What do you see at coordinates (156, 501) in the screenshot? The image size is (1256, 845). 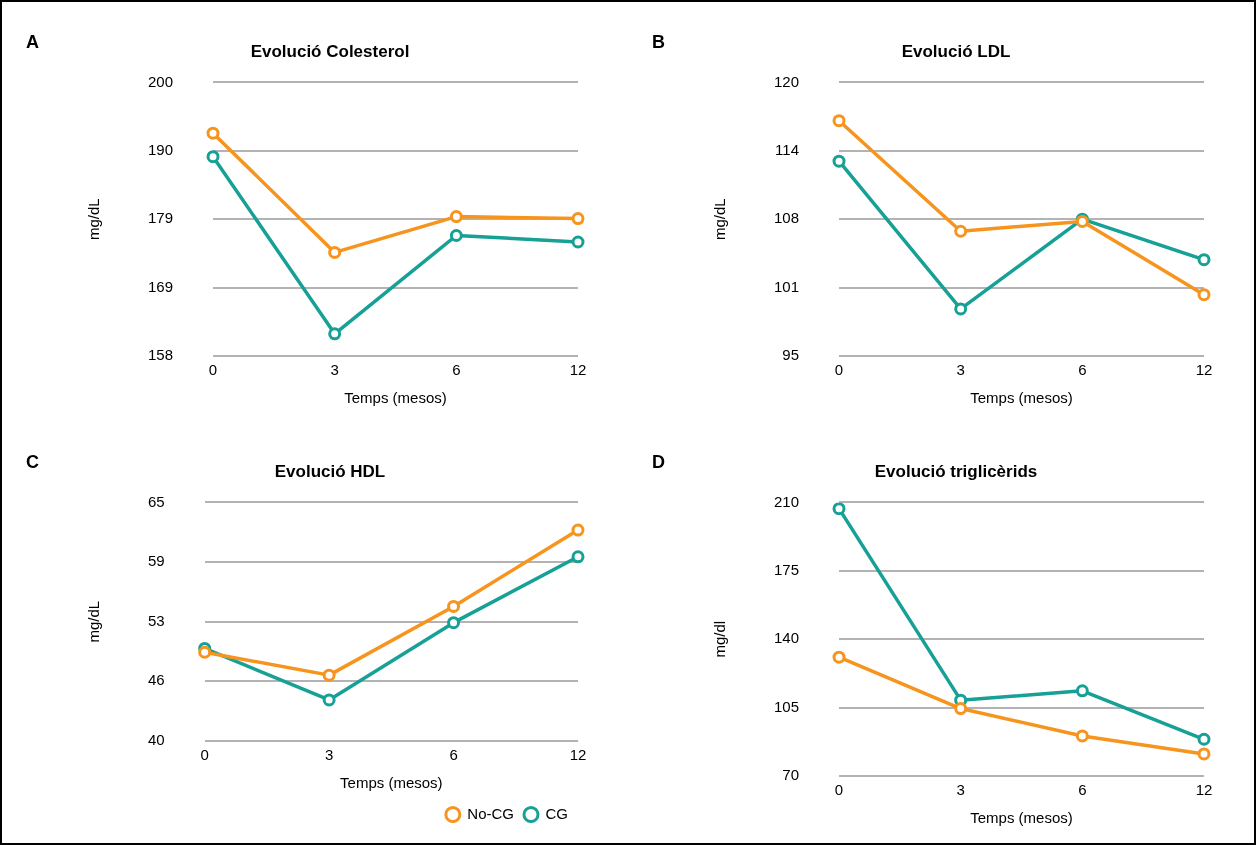 I see `y-tick-label: 65` at bounding box center [156, 501].